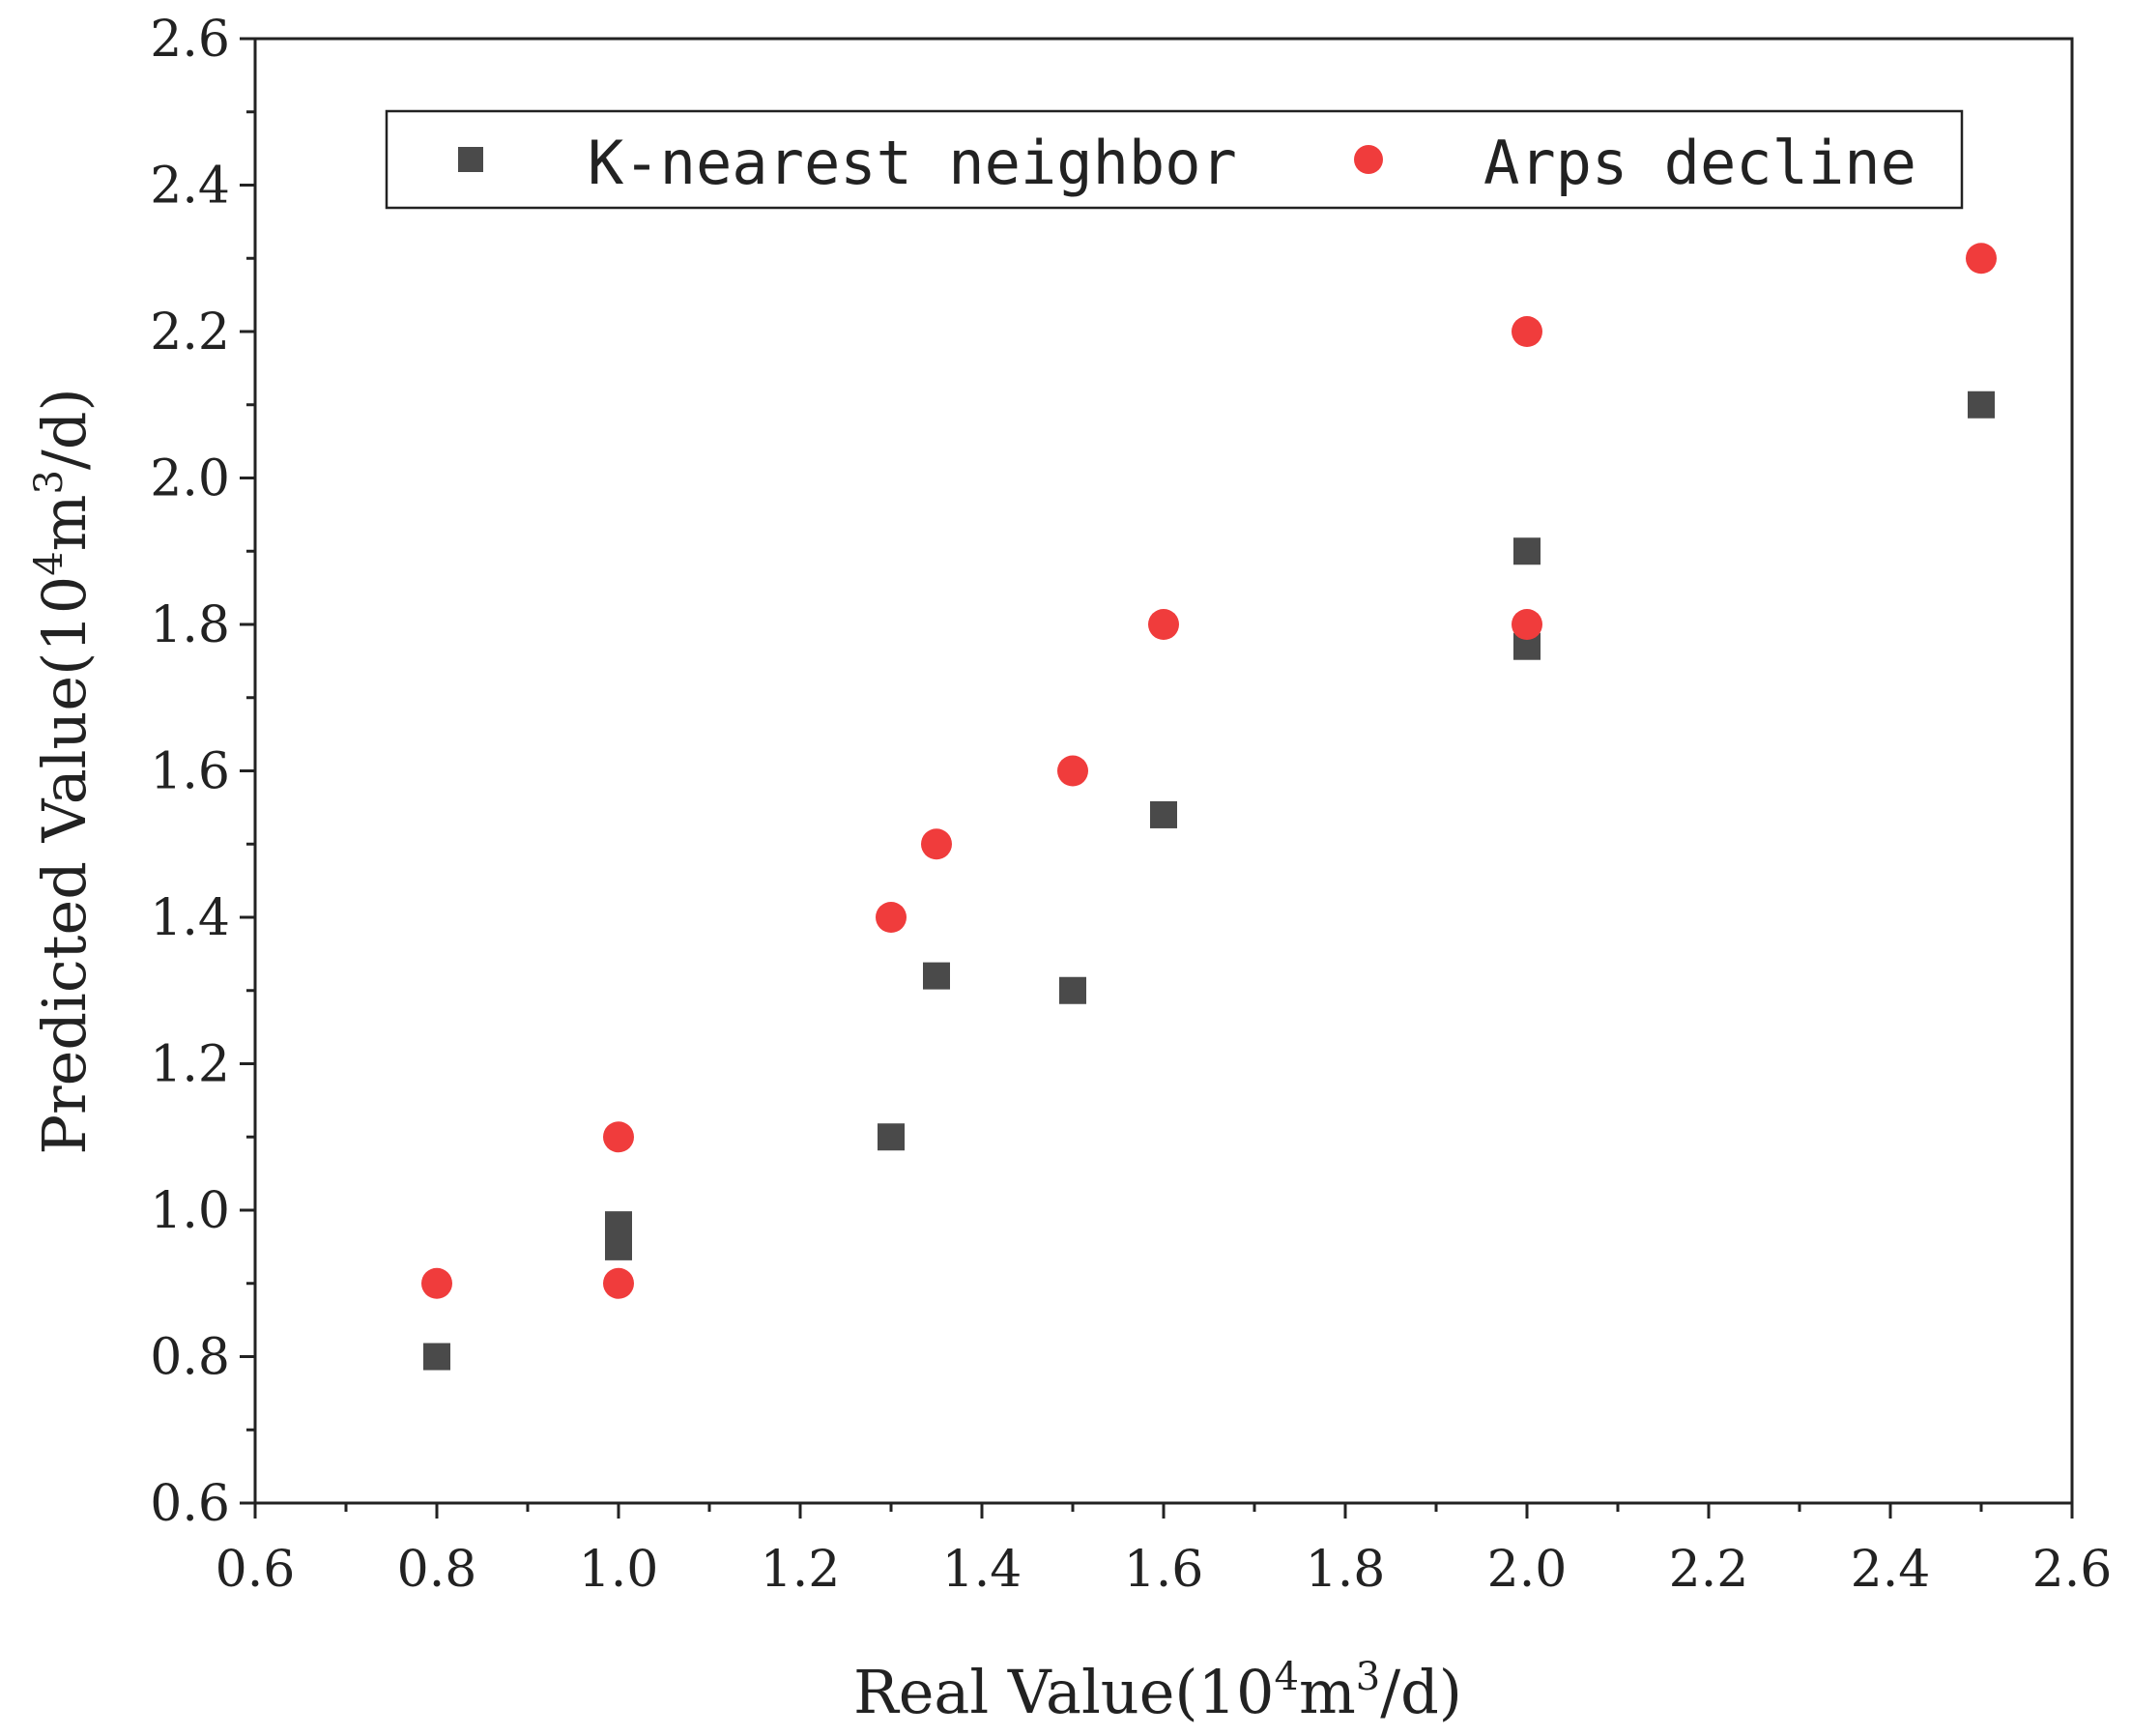 This screenshot has width=2131, height=1736. Describe the element at coordinates (190, 333) in the screenshot. I see `y-tick-label: 2.2` at that location.